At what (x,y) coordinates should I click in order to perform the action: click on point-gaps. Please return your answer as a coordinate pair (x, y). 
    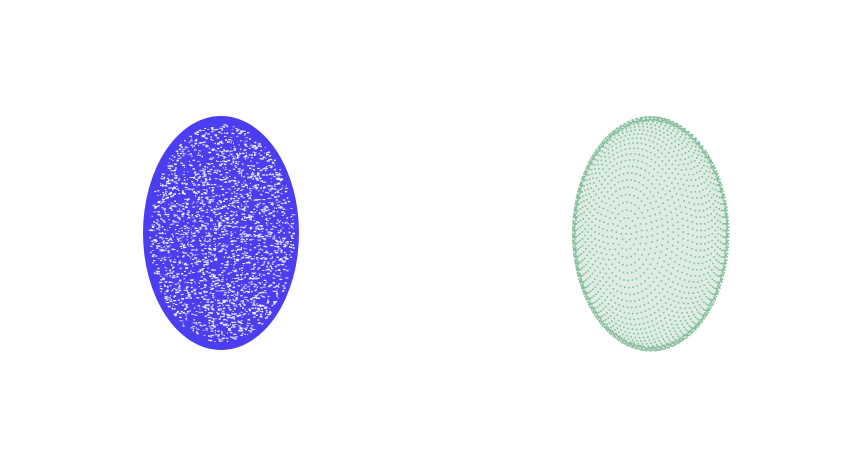
    Looking at the image, I should click on (222, 233).